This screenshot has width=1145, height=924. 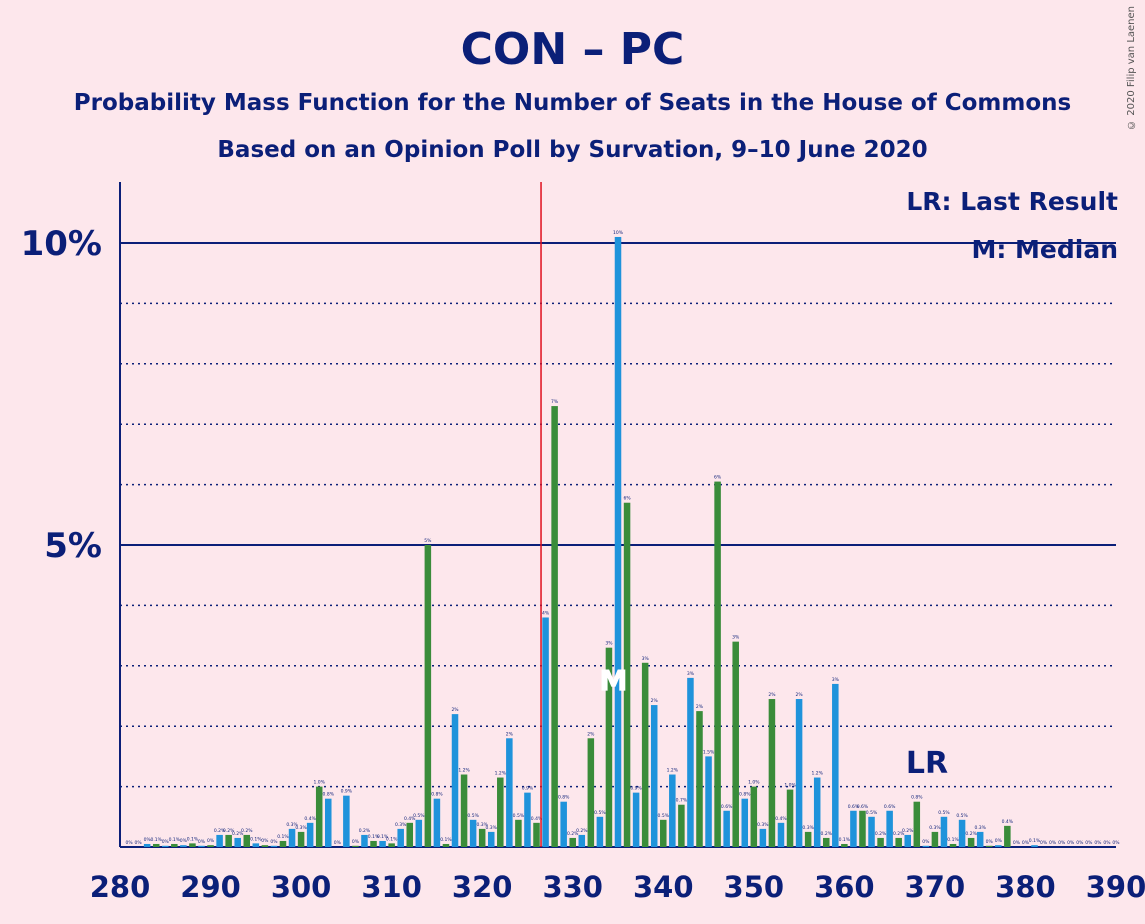 I want to click on bar-value-label: 0.9%, so click(x=528, y=789).